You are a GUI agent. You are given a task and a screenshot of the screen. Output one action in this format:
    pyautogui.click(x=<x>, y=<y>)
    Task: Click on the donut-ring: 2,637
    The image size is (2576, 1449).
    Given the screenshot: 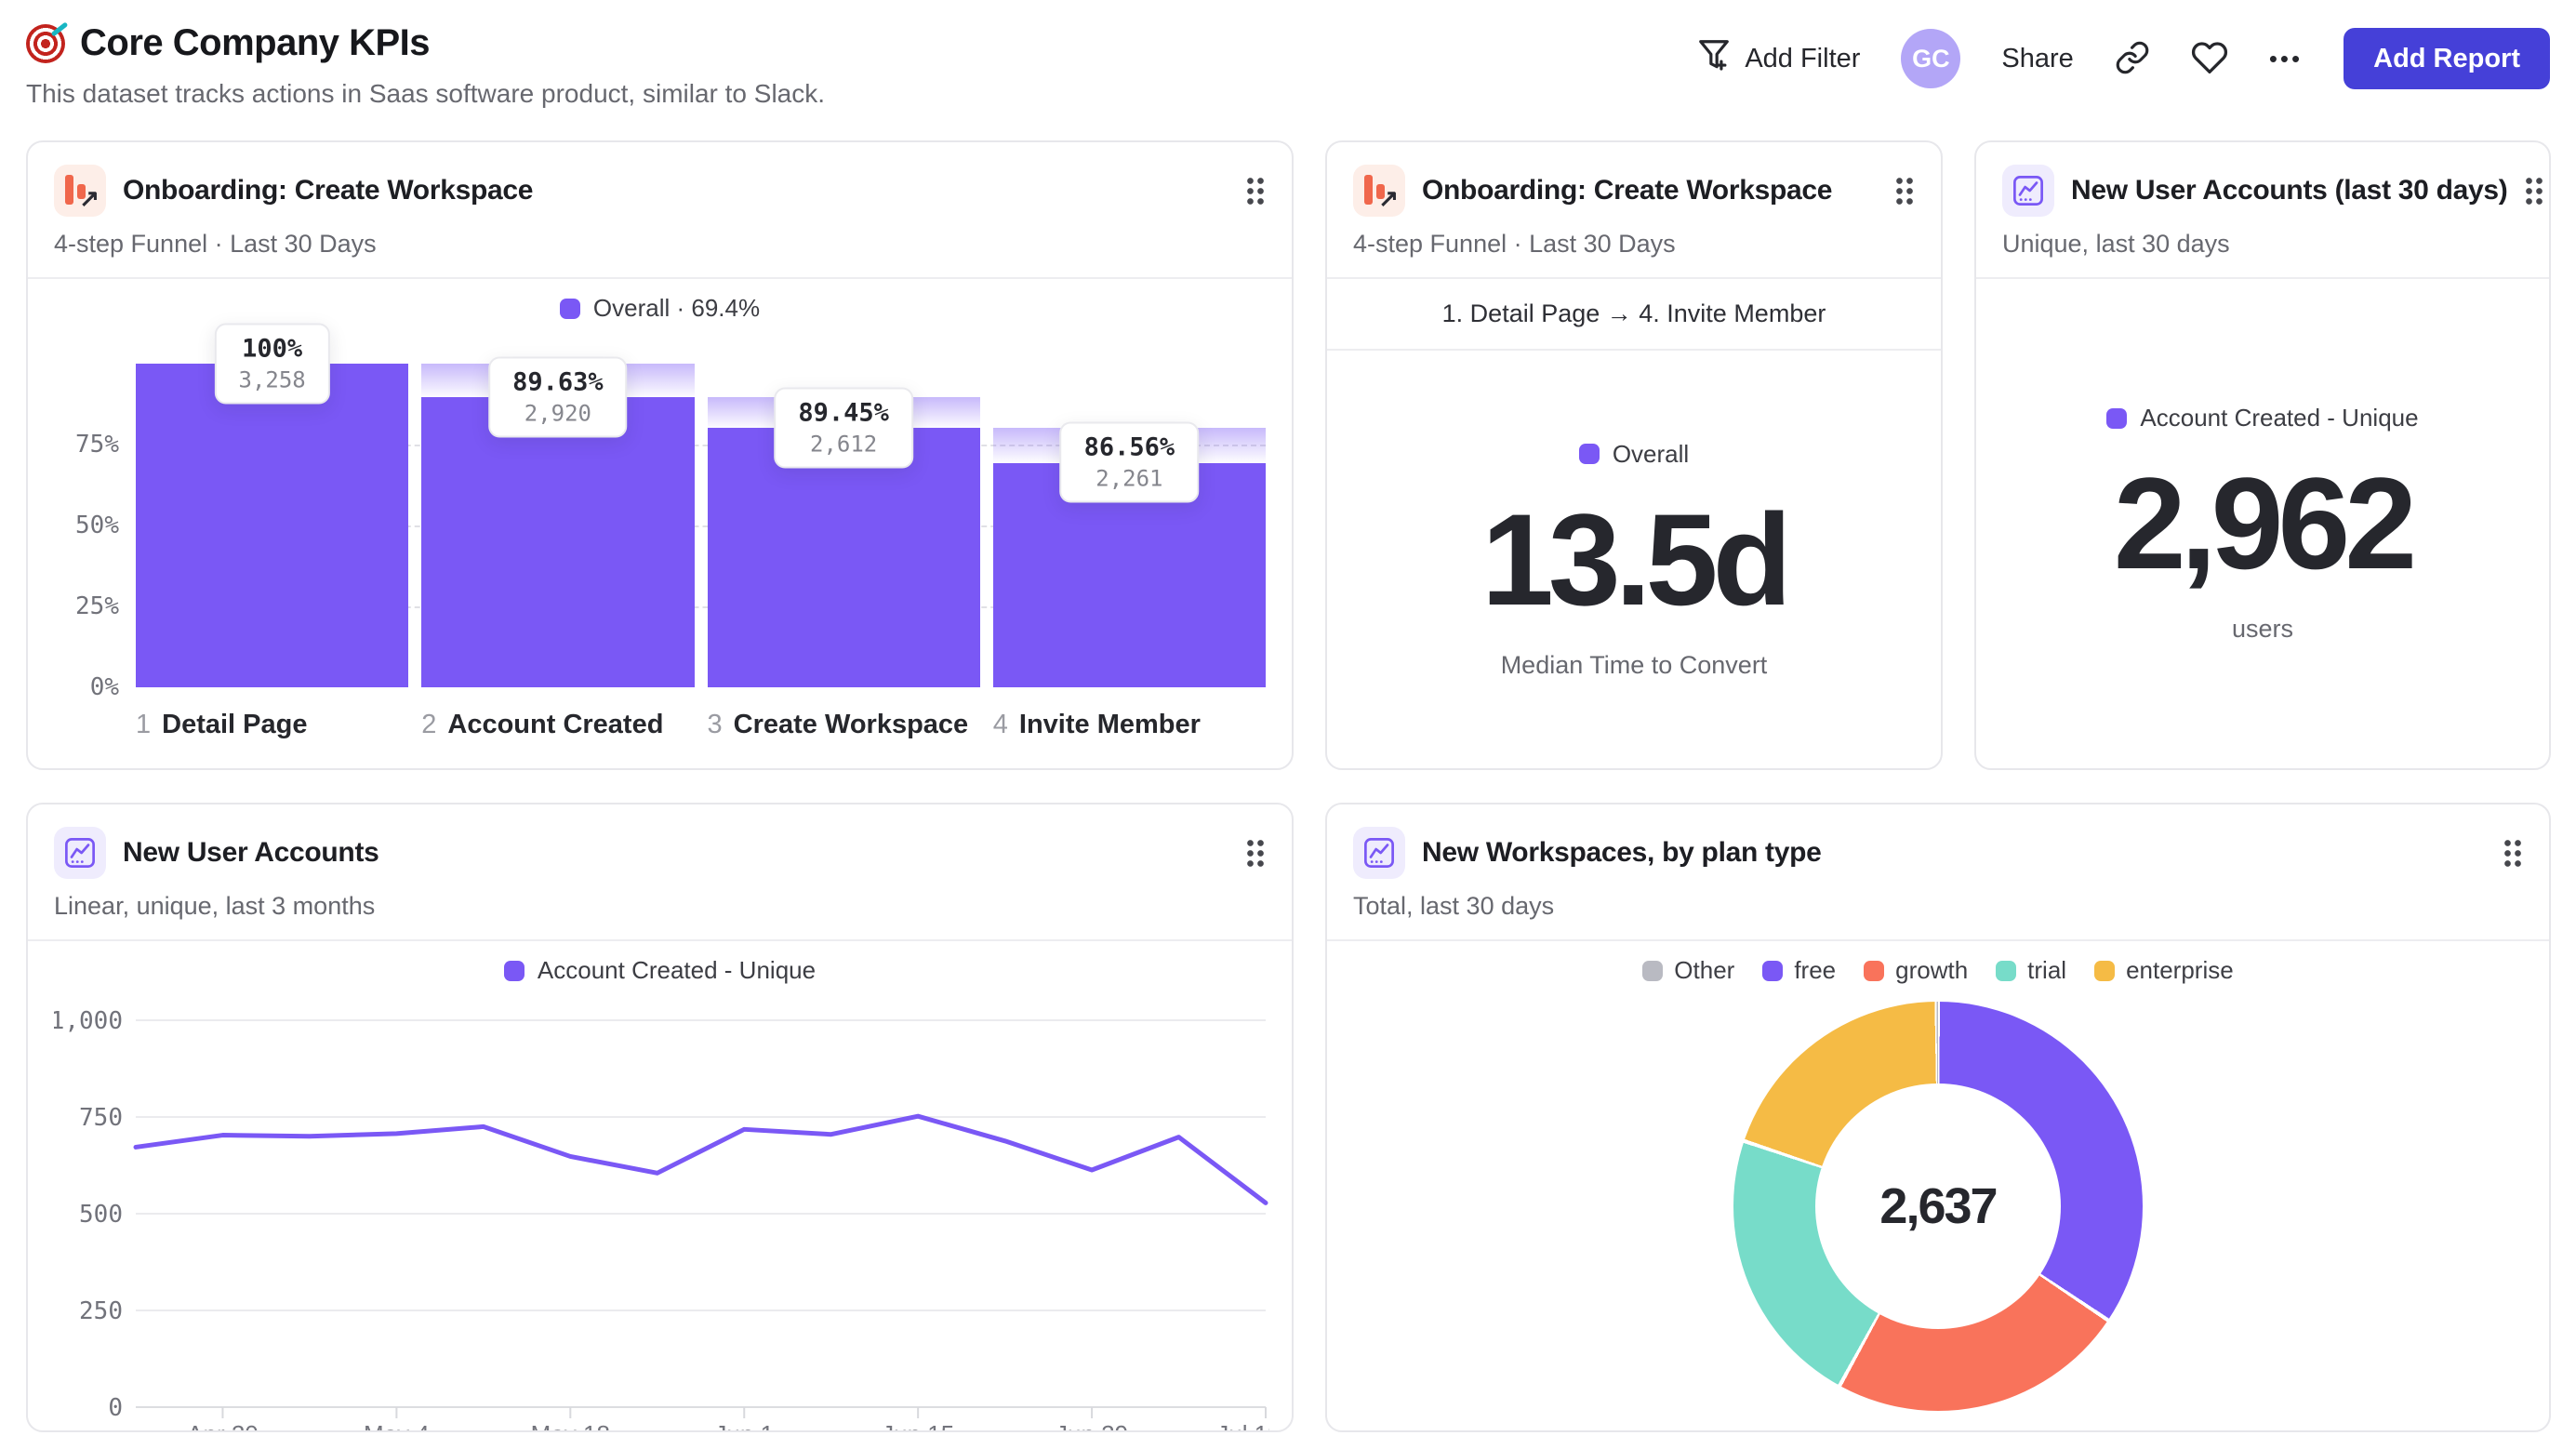 What is the action you would take?
    pyautogui.click(x=1938, y=1206)
    